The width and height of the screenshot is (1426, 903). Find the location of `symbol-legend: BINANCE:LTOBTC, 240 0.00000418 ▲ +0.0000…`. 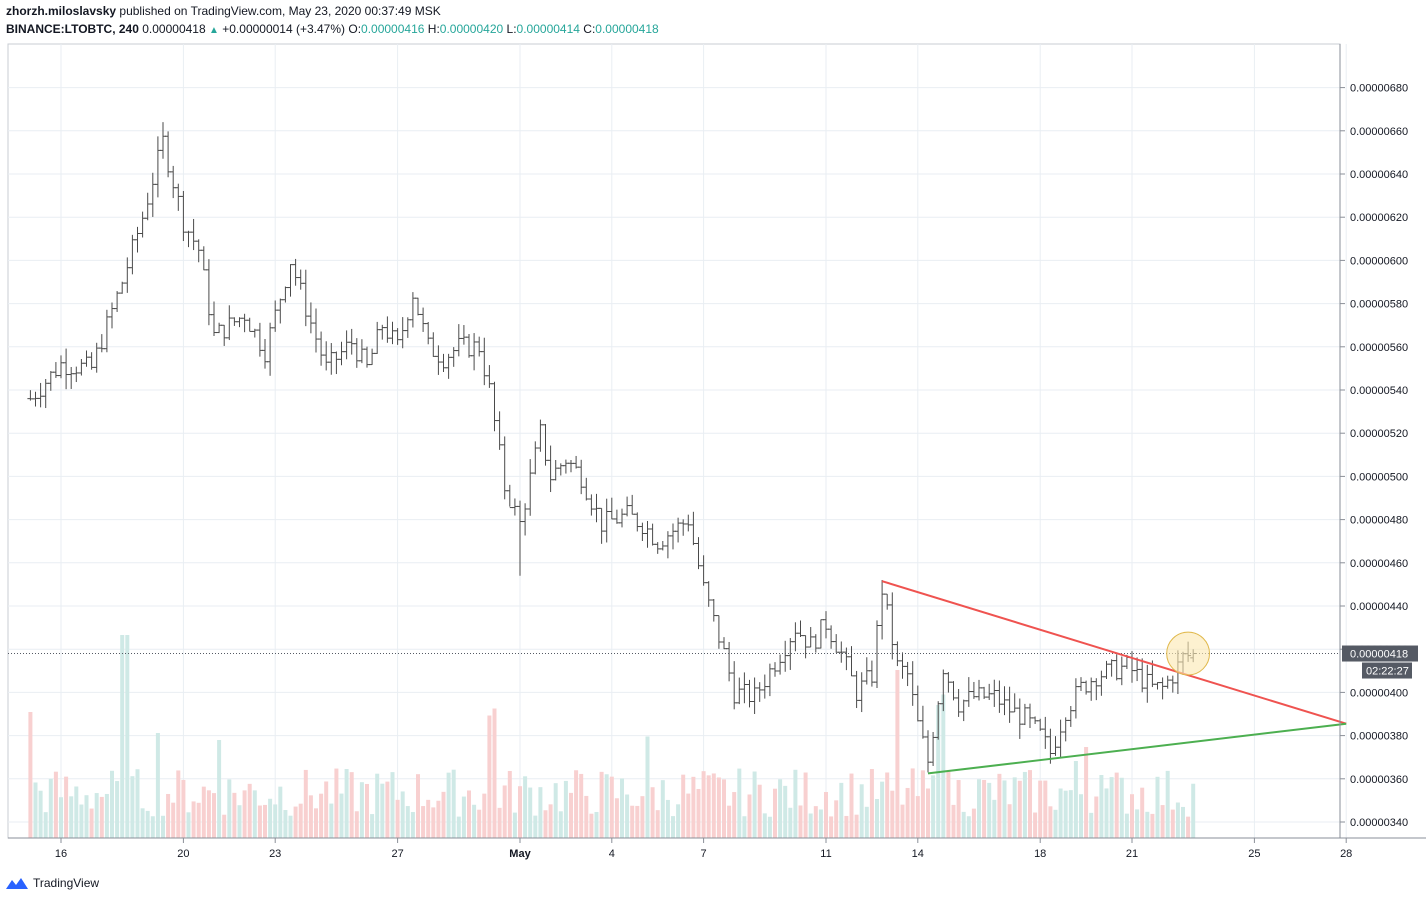

symbol-legend: BINANCE:LTOBTC, 240 0.00000418 ▲ +0.0000… is located at coordinates (332, 29).